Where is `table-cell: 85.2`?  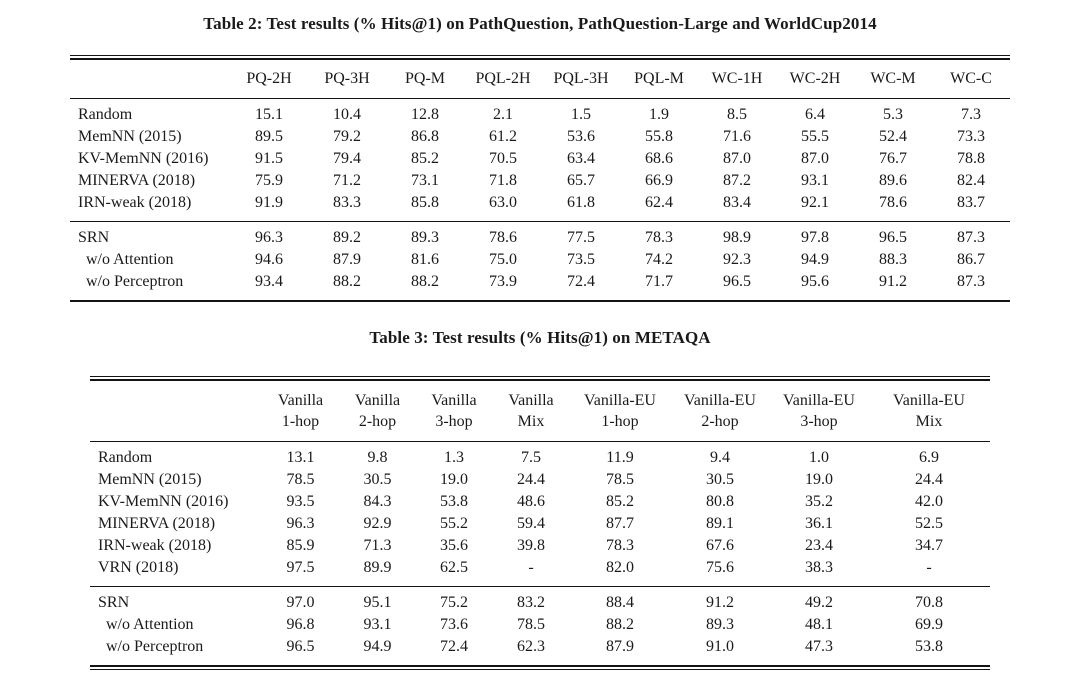
table-cell: 85.2 is located at coordinates (425, 158).